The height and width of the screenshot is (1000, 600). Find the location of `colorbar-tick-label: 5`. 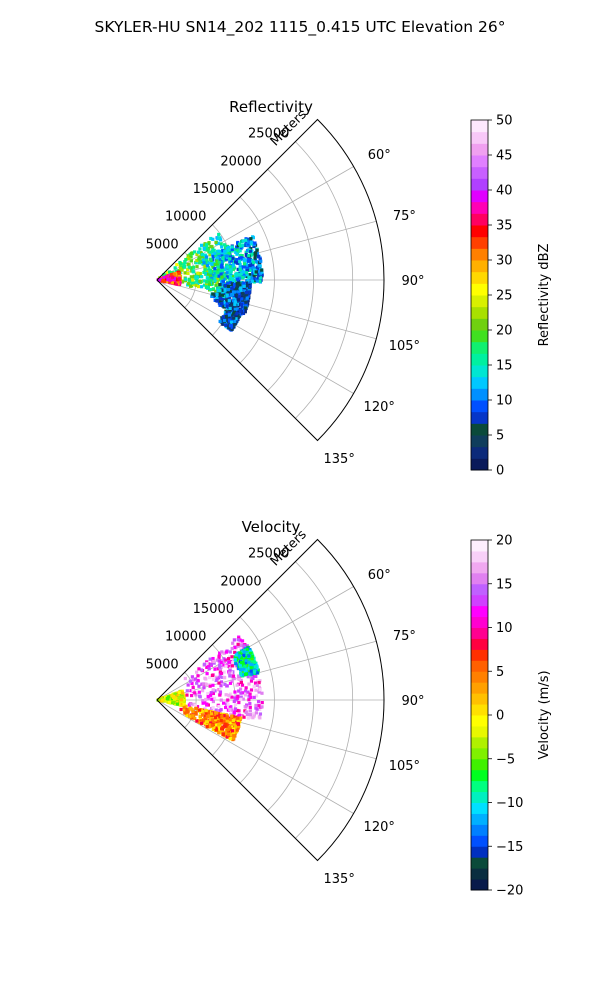

colorbar-tick-label: 5 is located at coordinates (500, 672).